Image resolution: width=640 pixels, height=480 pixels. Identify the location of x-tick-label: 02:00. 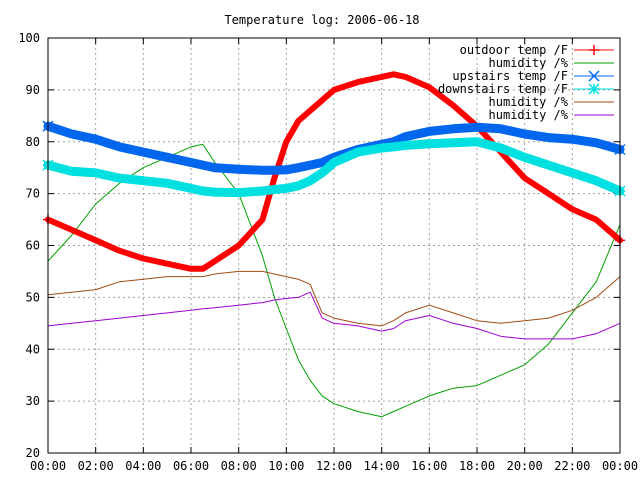
(96, 466).